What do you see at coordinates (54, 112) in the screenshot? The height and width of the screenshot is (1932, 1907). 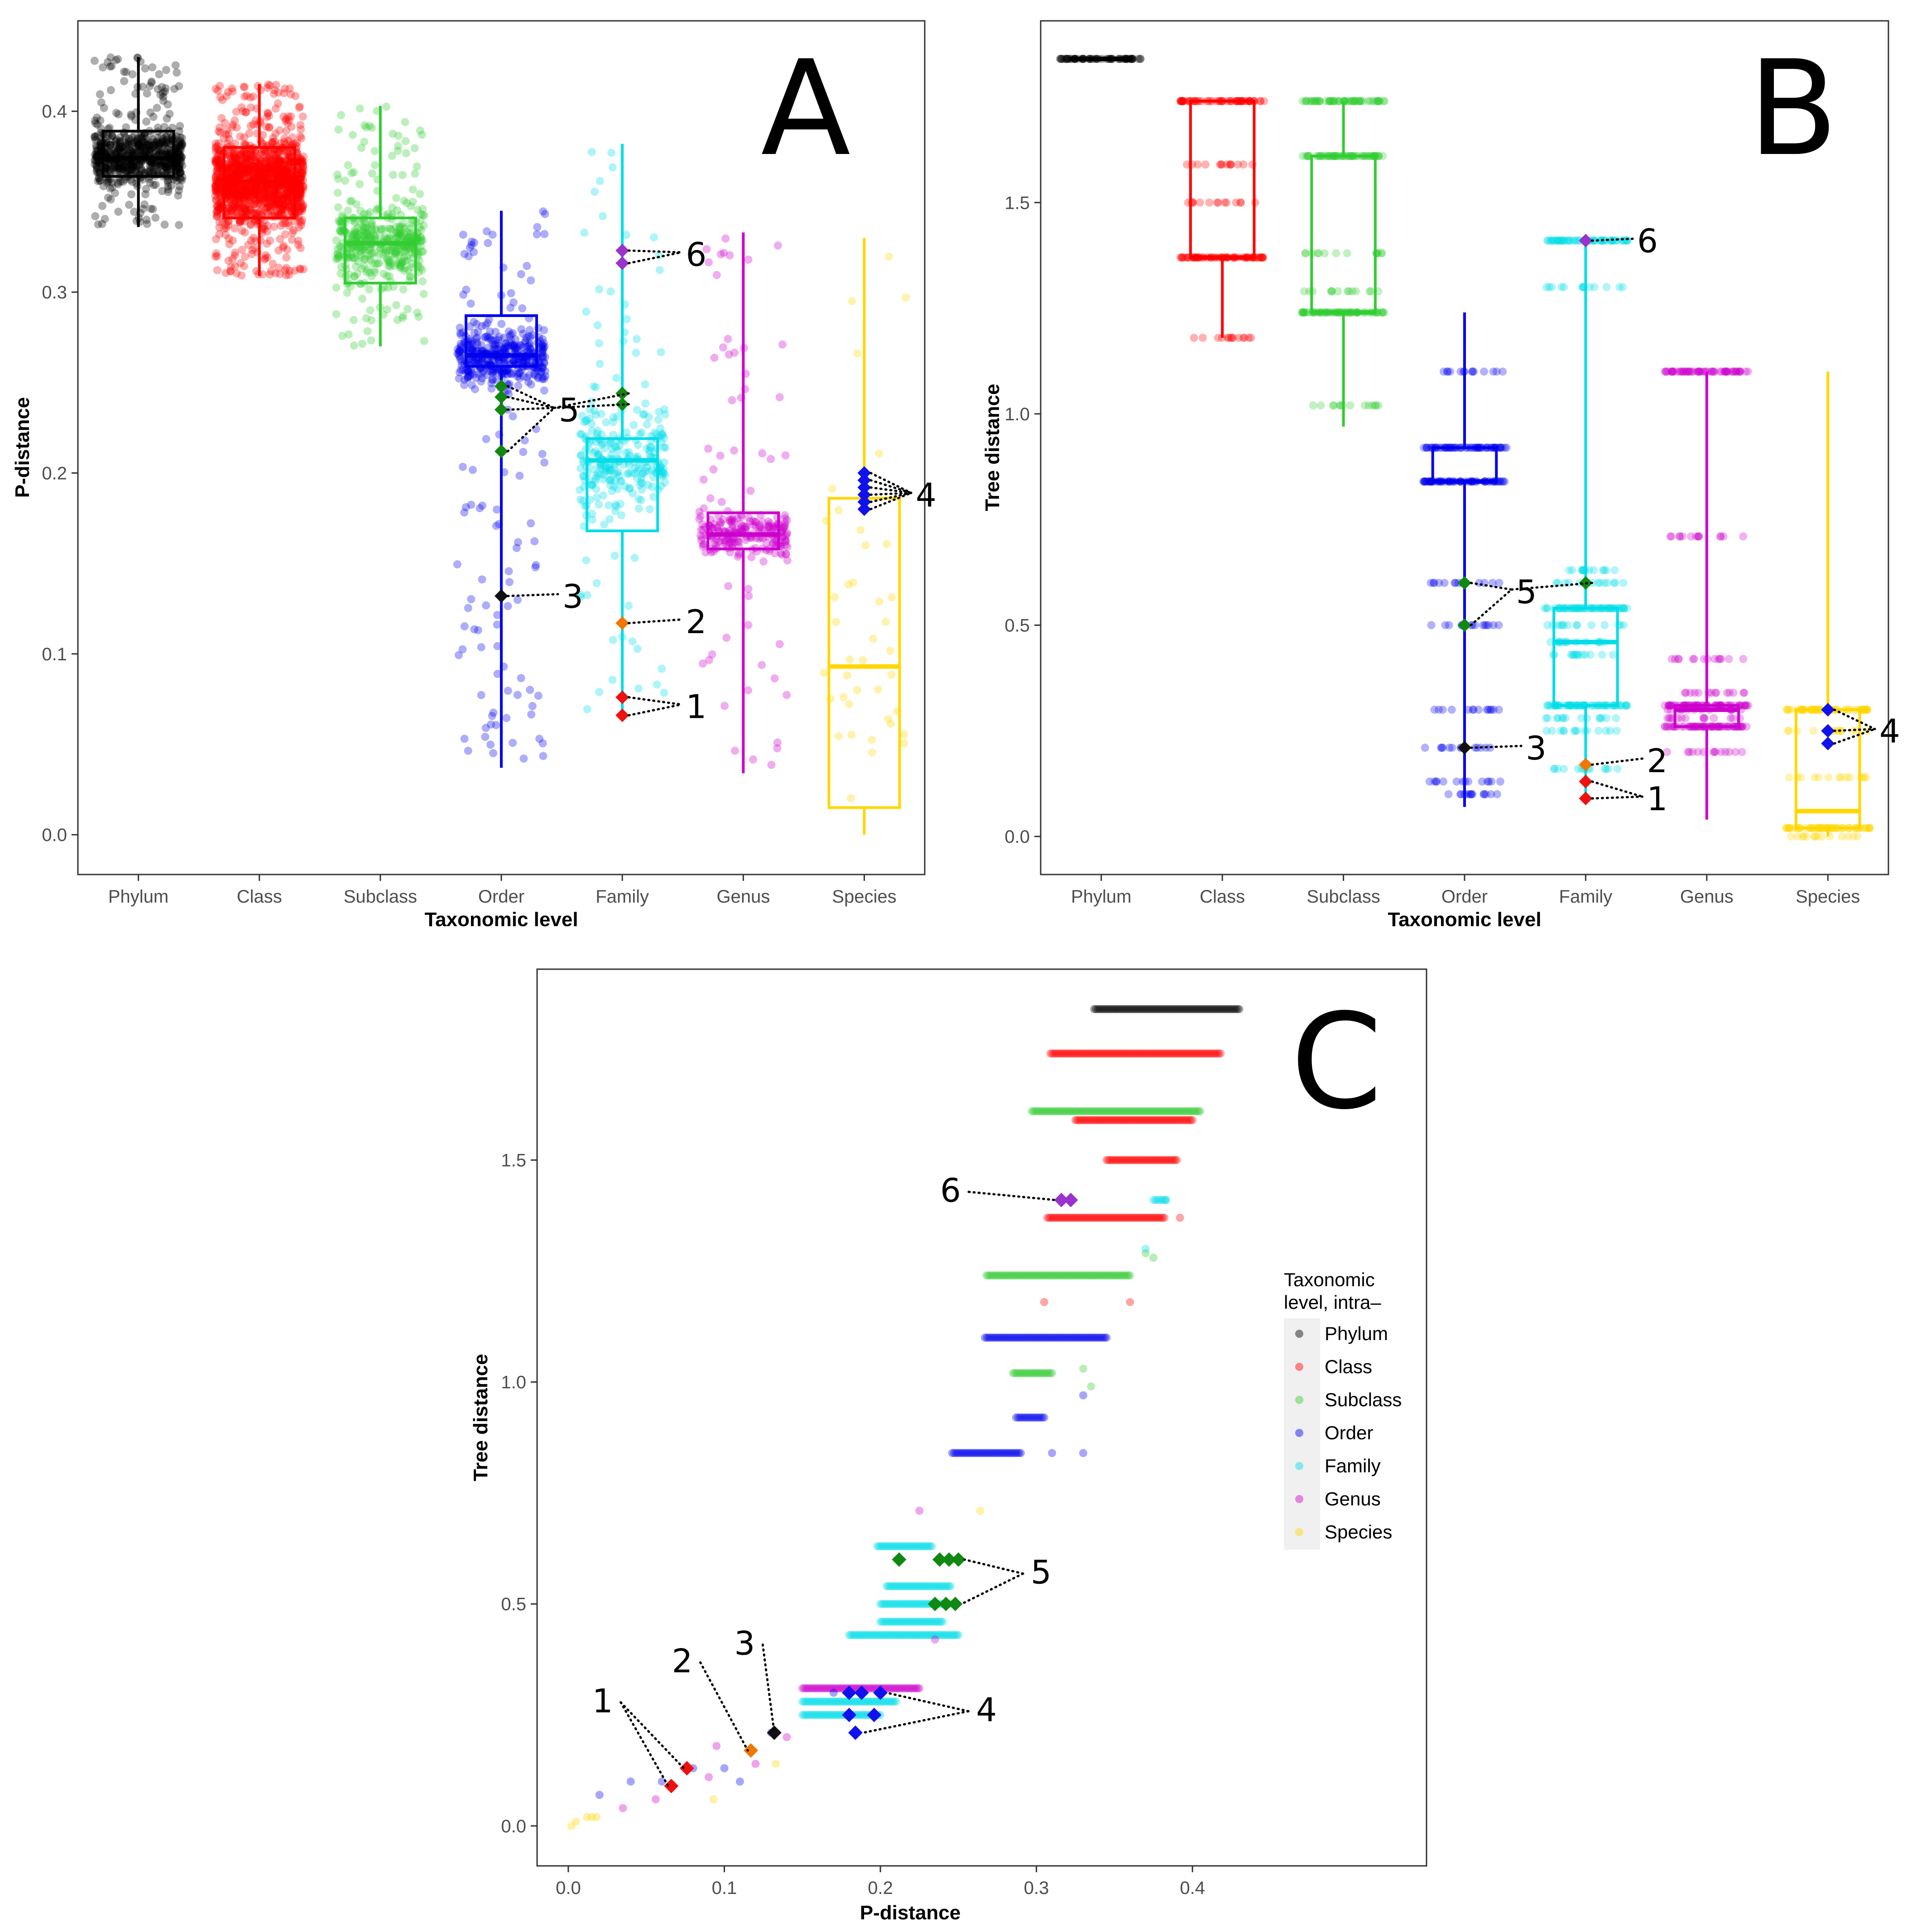 I see `y-tick-label: 0.4` at bounding box center [54, 112].